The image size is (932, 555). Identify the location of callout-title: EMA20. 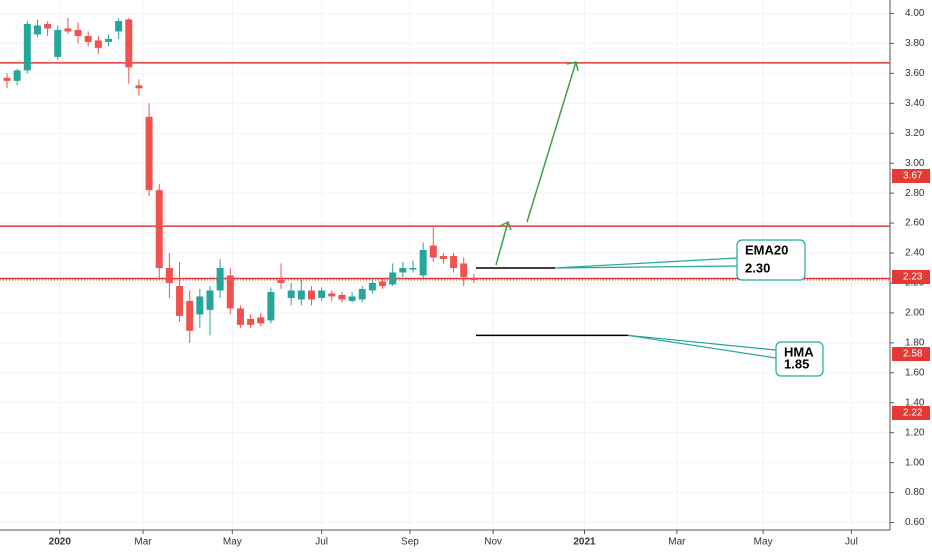
(766, 249).